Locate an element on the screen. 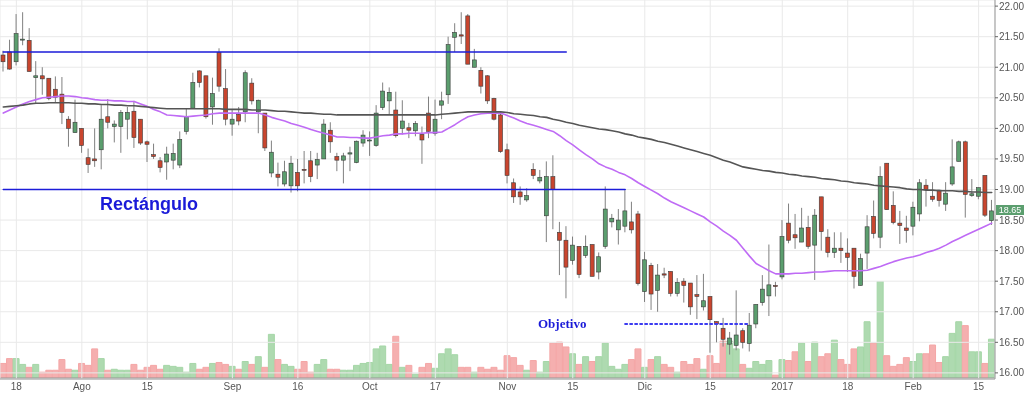 The image size is (1024, 395). annotation: 18.65 is located at coordinates (1010, 209).